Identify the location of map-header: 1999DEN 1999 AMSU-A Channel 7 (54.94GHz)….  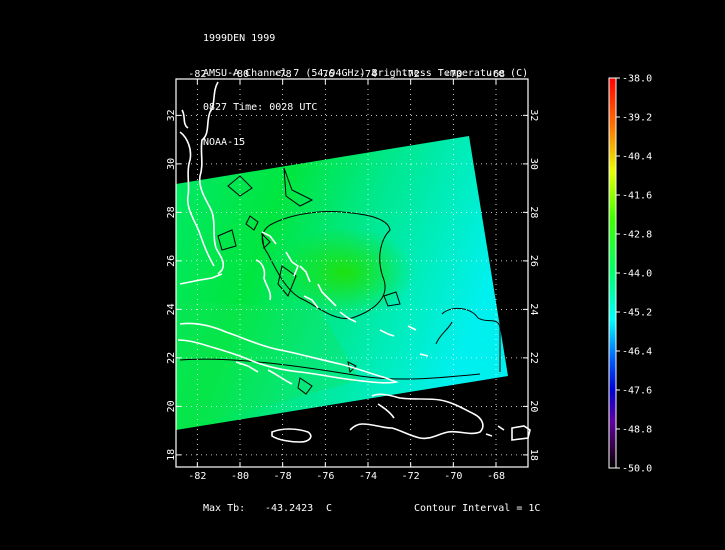
(365, 85).